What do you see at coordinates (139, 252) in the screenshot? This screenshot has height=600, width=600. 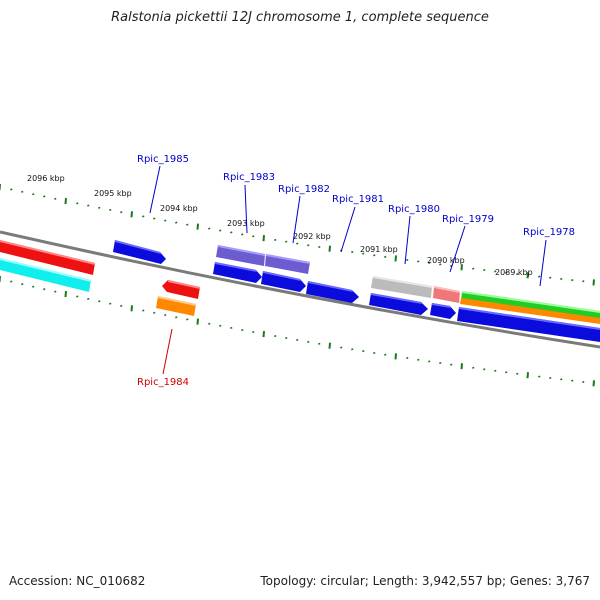 I see `gene-rpic-1985` at bounding box center [139, 252].